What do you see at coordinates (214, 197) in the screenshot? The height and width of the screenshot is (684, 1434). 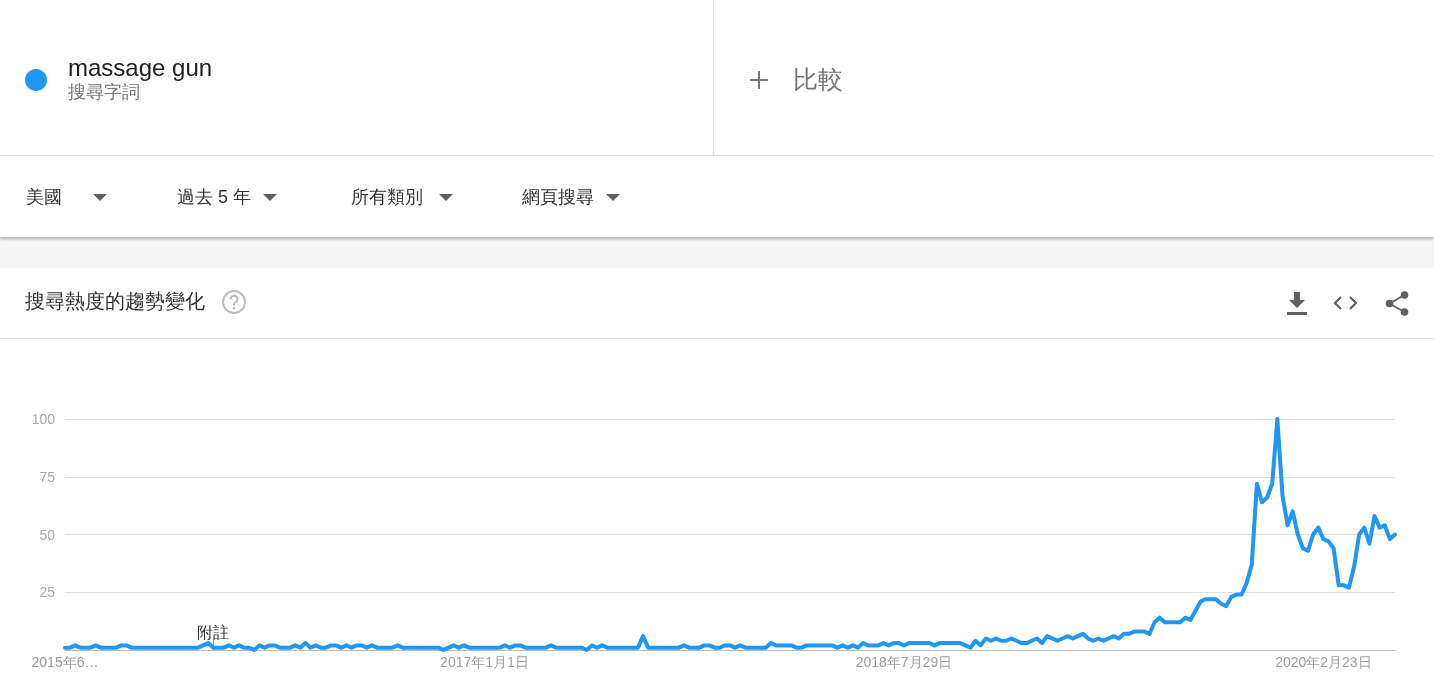 I see `text: 過去 5 年` at bounding box center [214, 197].